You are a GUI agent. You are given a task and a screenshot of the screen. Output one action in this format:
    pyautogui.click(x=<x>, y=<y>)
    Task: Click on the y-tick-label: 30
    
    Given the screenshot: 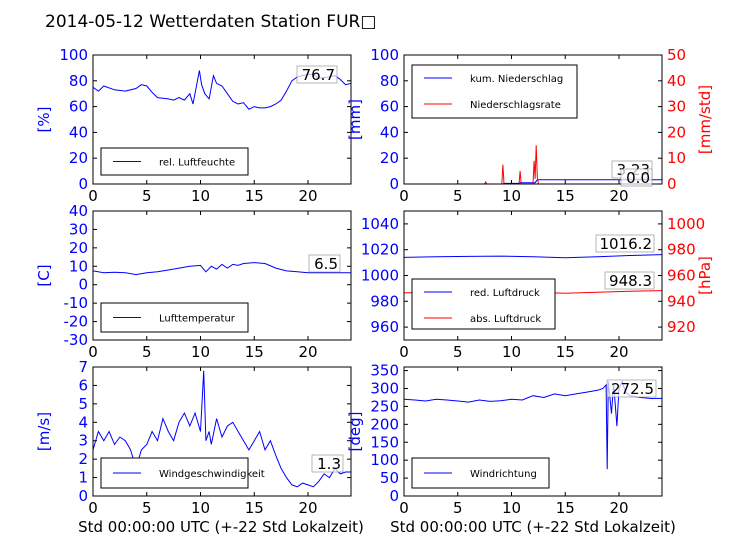 What is the action you would take?
    pyautogui.click(x=78, y=229)
    